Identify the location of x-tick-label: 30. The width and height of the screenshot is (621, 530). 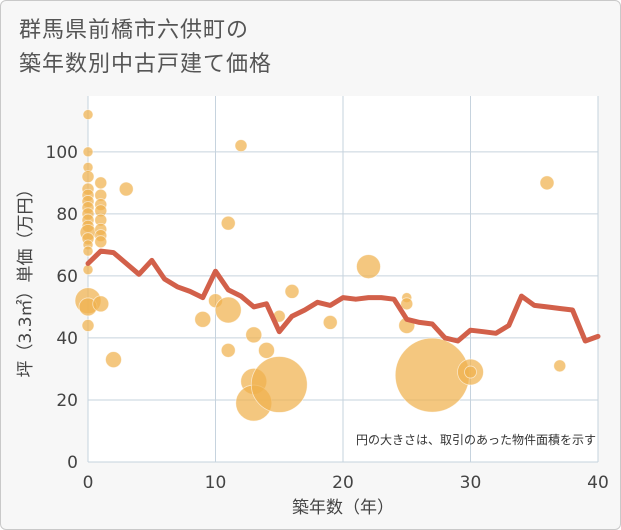
(471, 483).